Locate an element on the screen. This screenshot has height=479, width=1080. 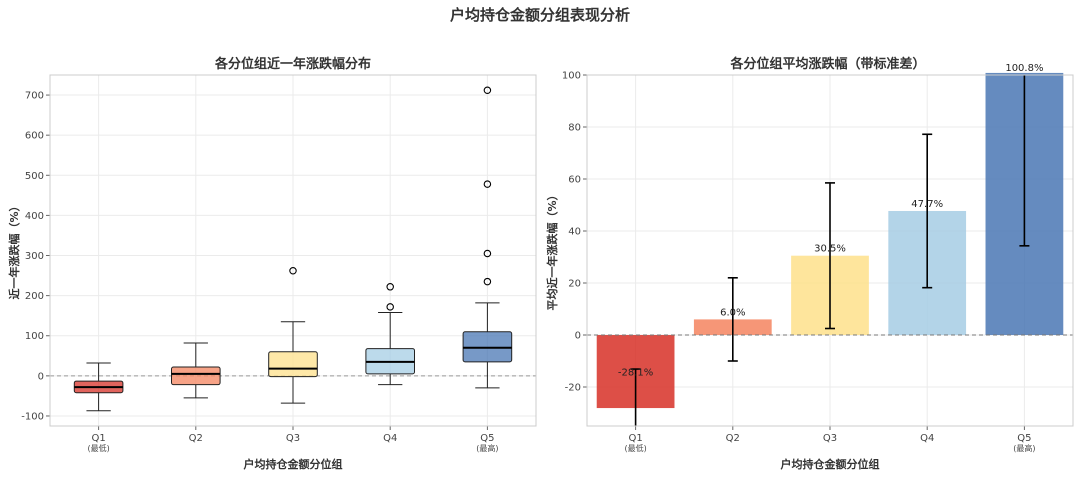
bar-chart-x-ticks: Q1(最低) Q2 Q3 Q4 Q5(最高) is located at coordinates (830, 439).